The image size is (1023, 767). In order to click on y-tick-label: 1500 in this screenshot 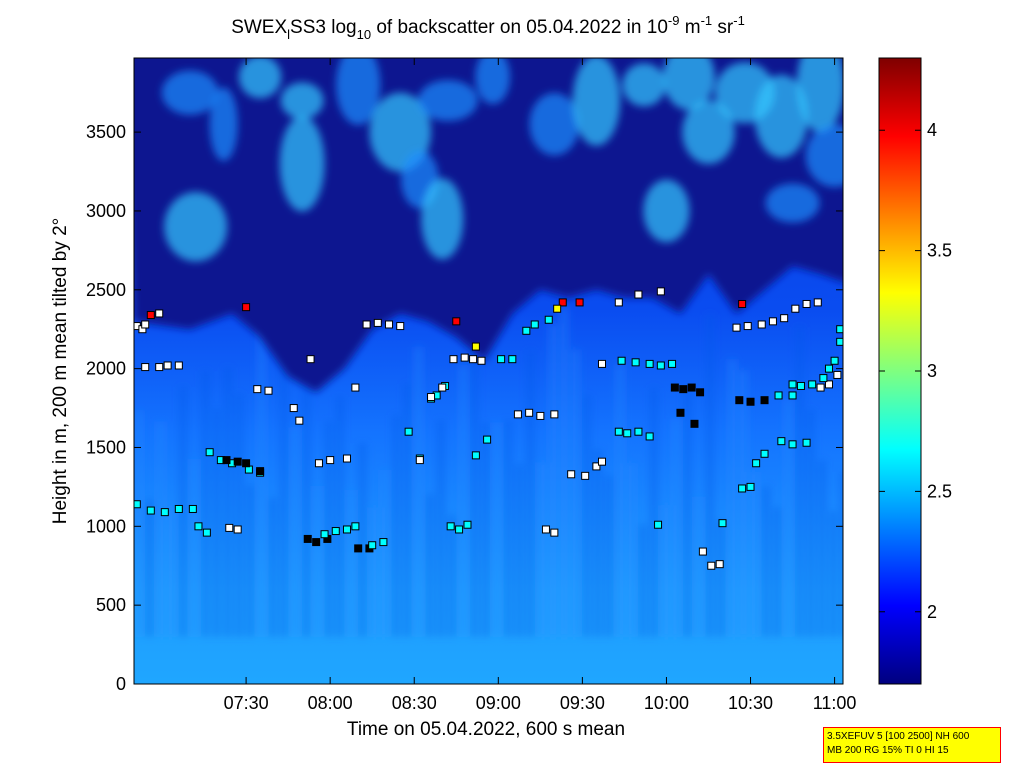, I will do `click(106, 447)`.